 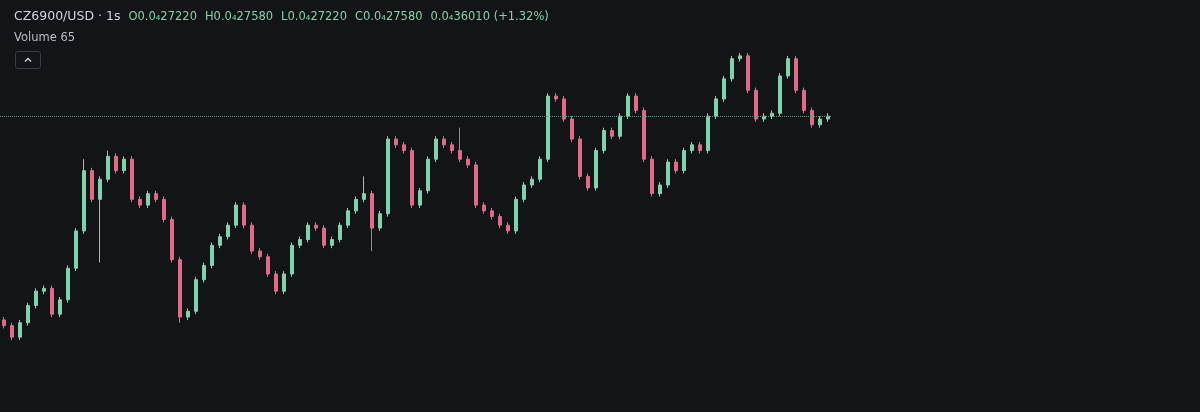 I want to click on text: O0.0₄27220, so click(x=162, y=16).